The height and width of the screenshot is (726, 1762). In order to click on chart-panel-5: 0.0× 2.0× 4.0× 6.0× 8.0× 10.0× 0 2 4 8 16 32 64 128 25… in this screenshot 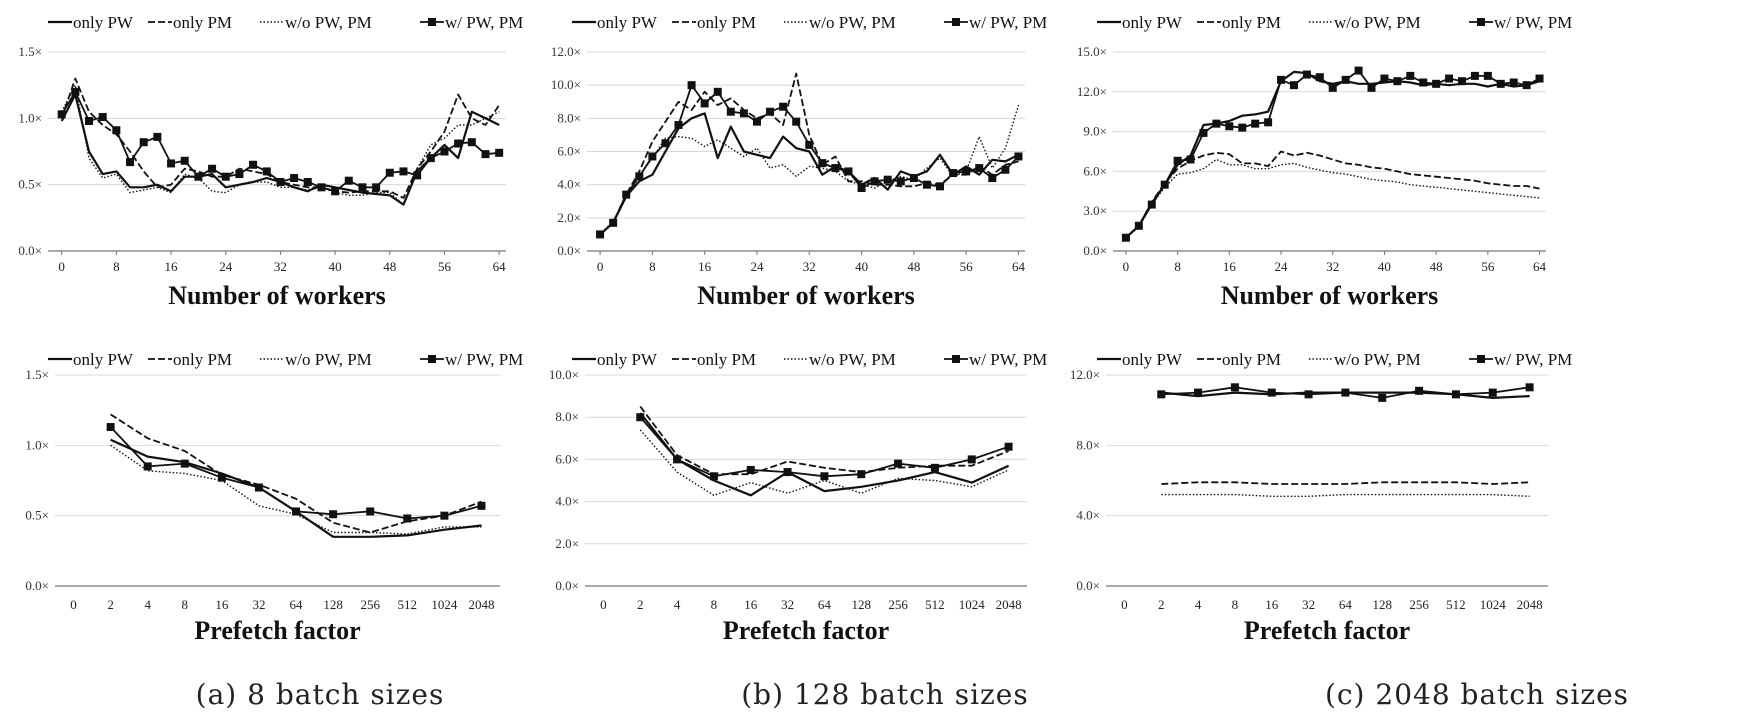, I will do `click(798, 497)`.